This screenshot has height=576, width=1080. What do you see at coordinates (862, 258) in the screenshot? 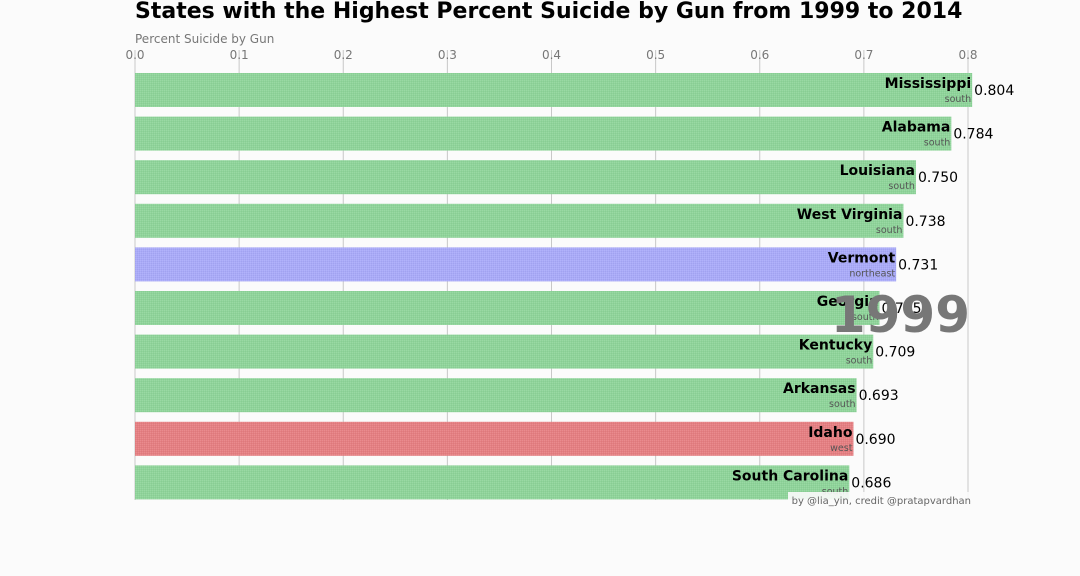
I see `state-label: Vermont` at bounding box center [862, 258].